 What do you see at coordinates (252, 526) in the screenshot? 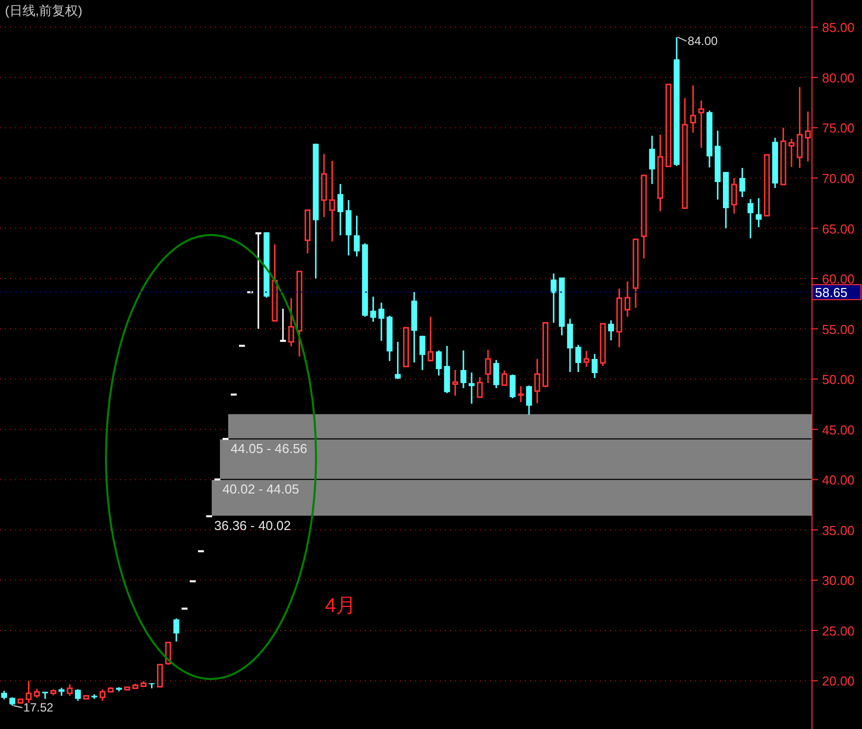
I see `band-label: 36.36 - 40.02` at bounding box center [252, 526].